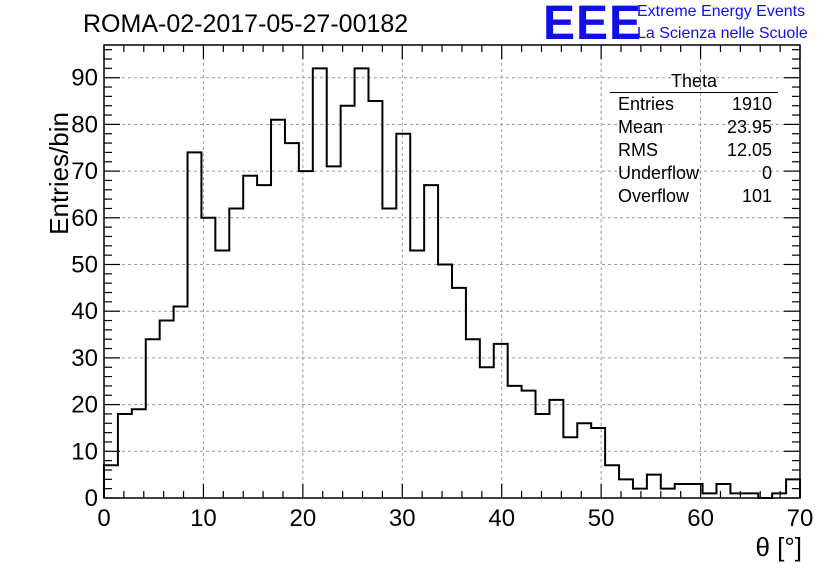  What do you see at coordinates (84, 405) in the screenshot?
I see `y-tick-label: 20` at bounding box center [84, 405].